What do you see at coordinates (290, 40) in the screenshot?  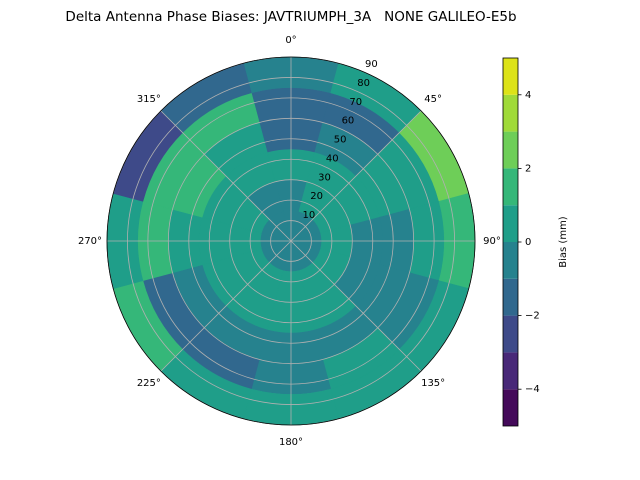 I see `angle-tick-label: 0°` at bounding box center [290, 40].